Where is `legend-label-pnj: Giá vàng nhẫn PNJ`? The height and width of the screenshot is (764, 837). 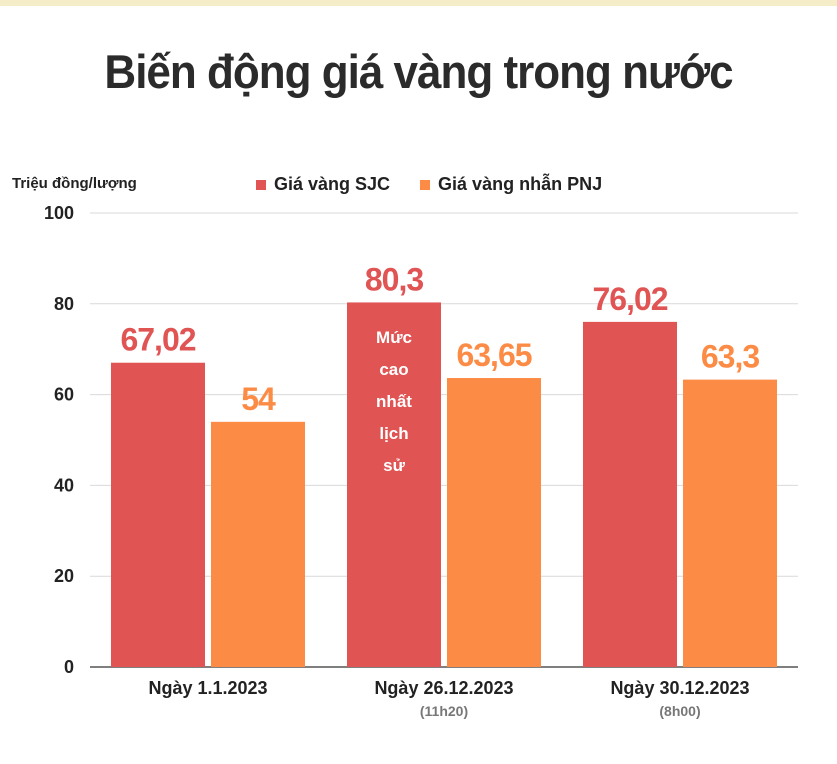
legend-label-pnj: Giá vàng nhẫn PNJ is located at coordinates (520, 184).